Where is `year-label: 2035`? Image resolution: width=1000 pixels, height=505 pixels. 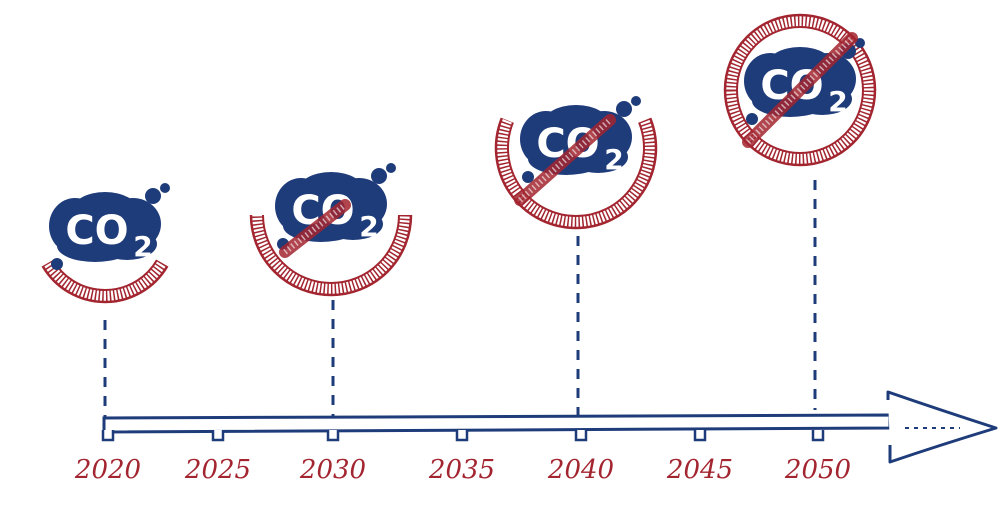
year-label: 2035 is located at coordinates (461, 470).